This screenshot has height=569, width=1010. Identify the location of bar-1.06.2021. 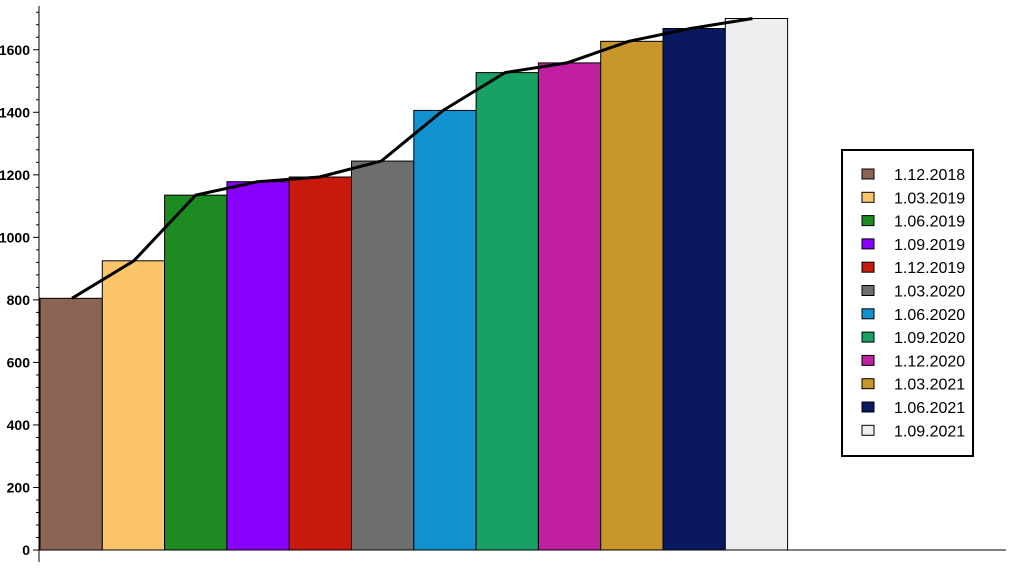
(694, 289).